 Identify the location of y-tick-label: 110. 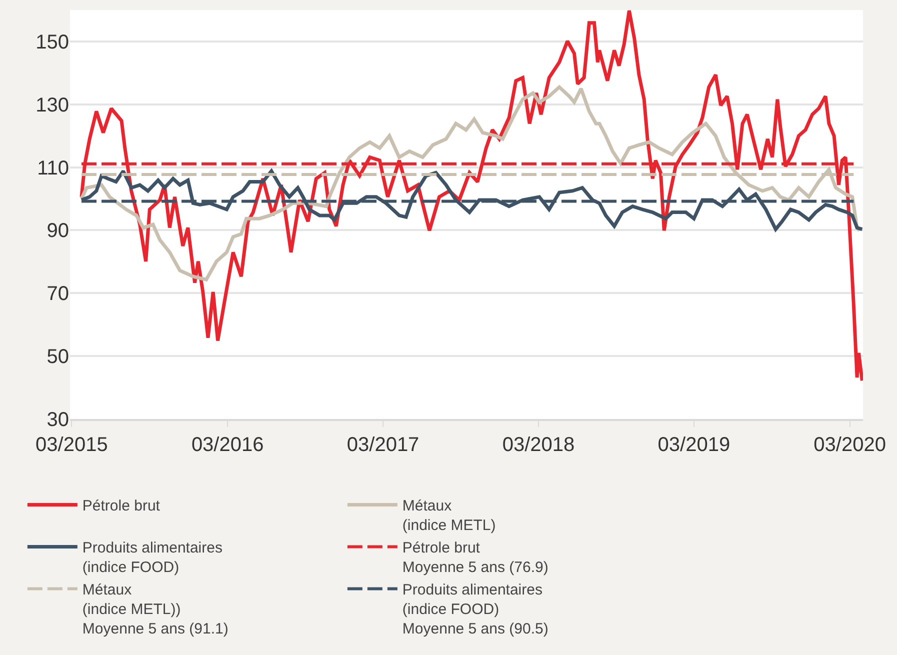
(53, 168).